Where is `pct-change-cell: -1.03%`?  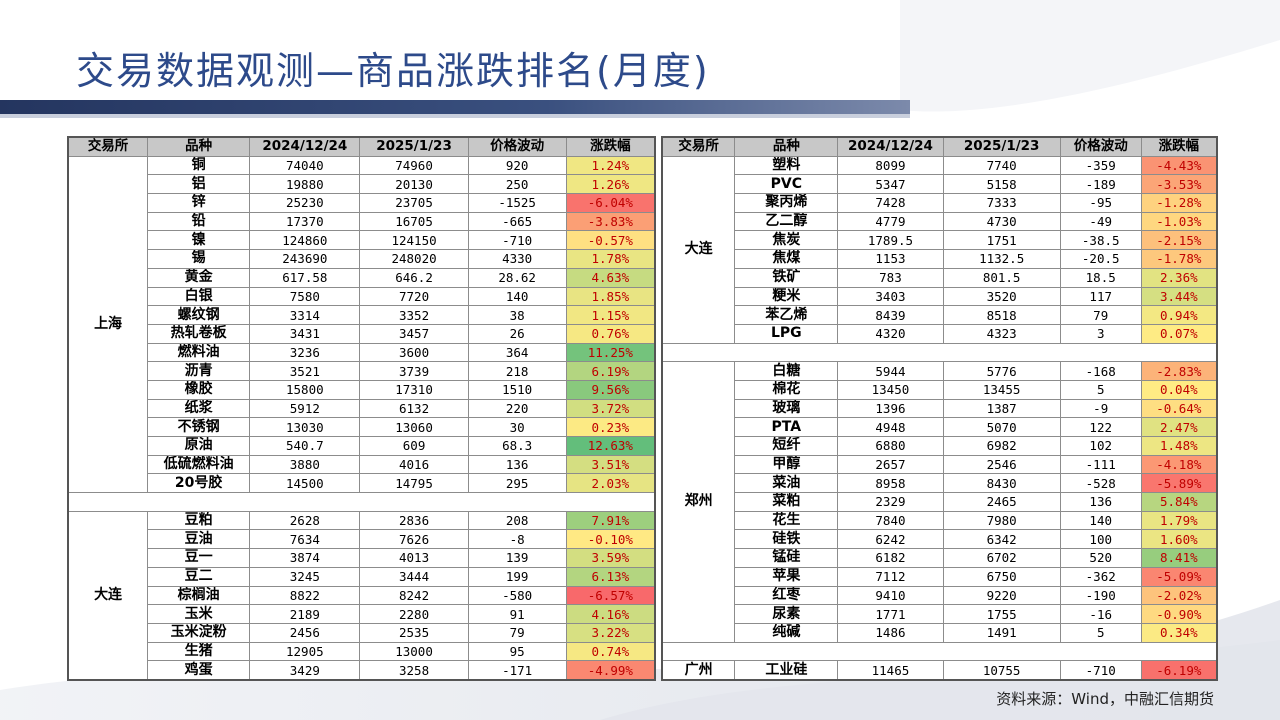
pct-change-cell: -1.03% is located at coordinates (1179, 221).